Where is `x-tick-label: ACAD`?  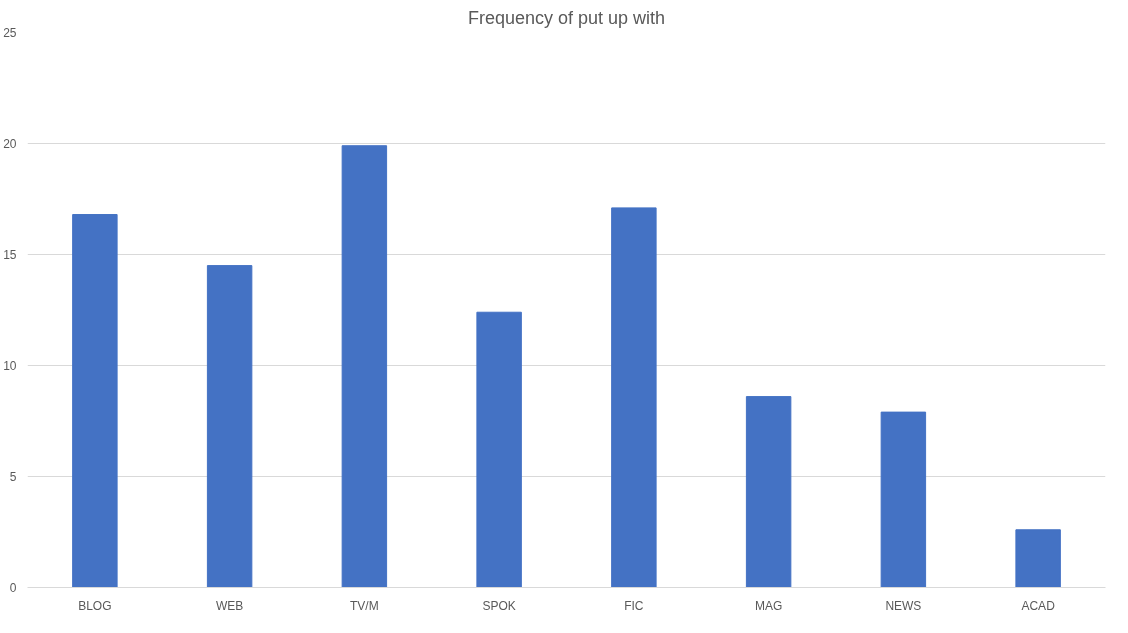
x-tick-label: ACAD is located at coordinates (1038, 605).